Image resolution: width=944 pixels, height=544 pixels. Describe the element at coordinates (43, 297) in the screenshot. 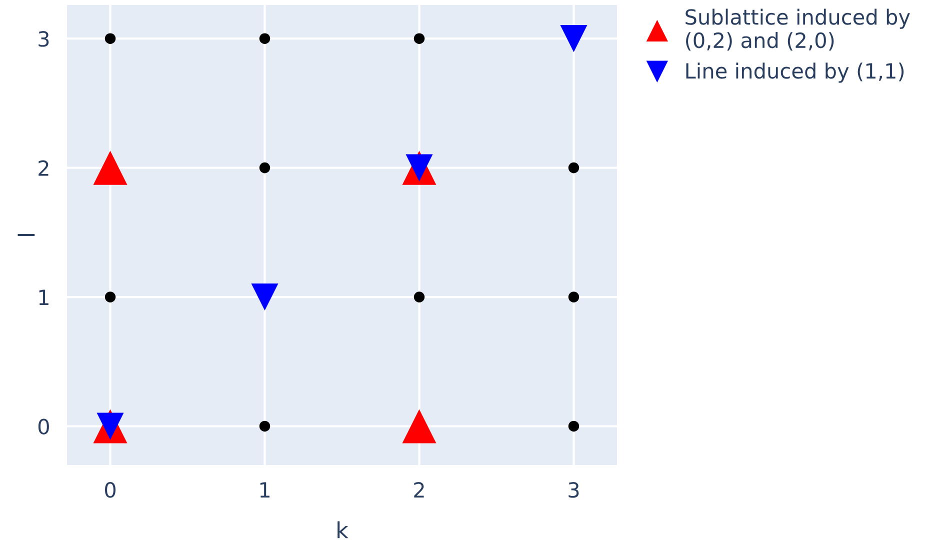

I see `y-tick-label: 1` at that location.